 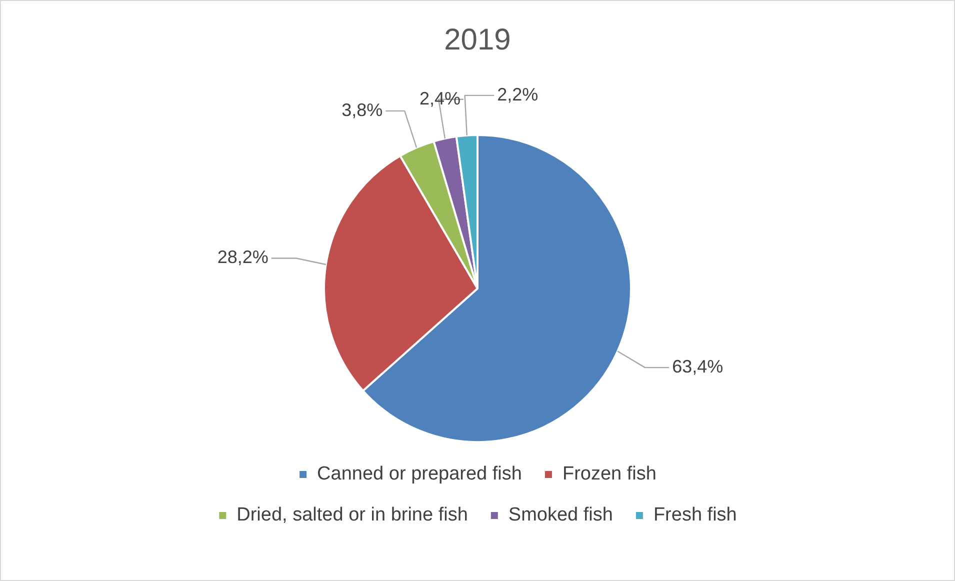 I want to click on data-label: 2,4%, so click(x=439, y=98).